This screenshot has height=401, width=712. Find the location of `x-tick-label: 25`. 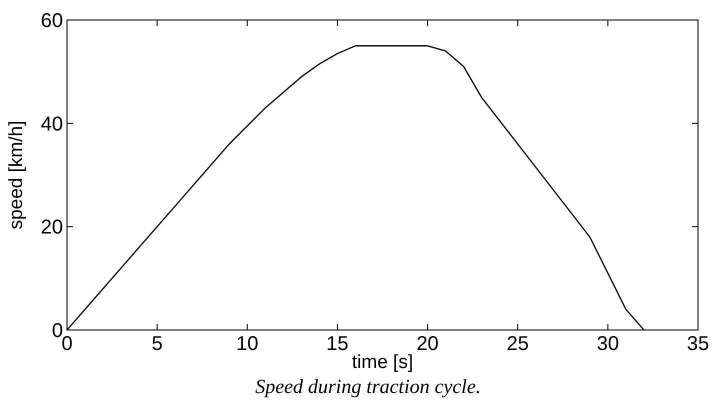

x-tick-label: 25 is located at coordinates (517, 344).